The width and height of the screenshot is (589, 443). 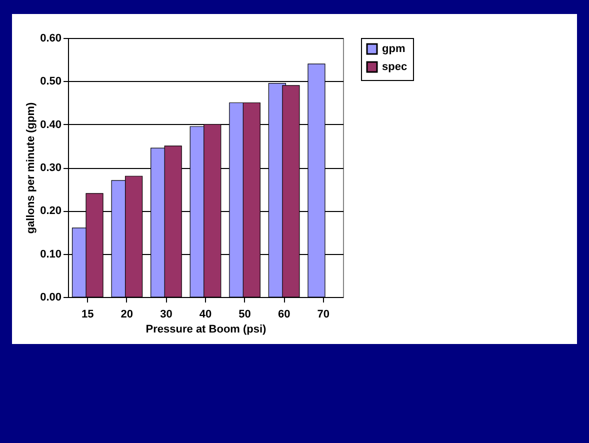 I want to click on y-tick-label: 0.00, so click(x=51, y=298).